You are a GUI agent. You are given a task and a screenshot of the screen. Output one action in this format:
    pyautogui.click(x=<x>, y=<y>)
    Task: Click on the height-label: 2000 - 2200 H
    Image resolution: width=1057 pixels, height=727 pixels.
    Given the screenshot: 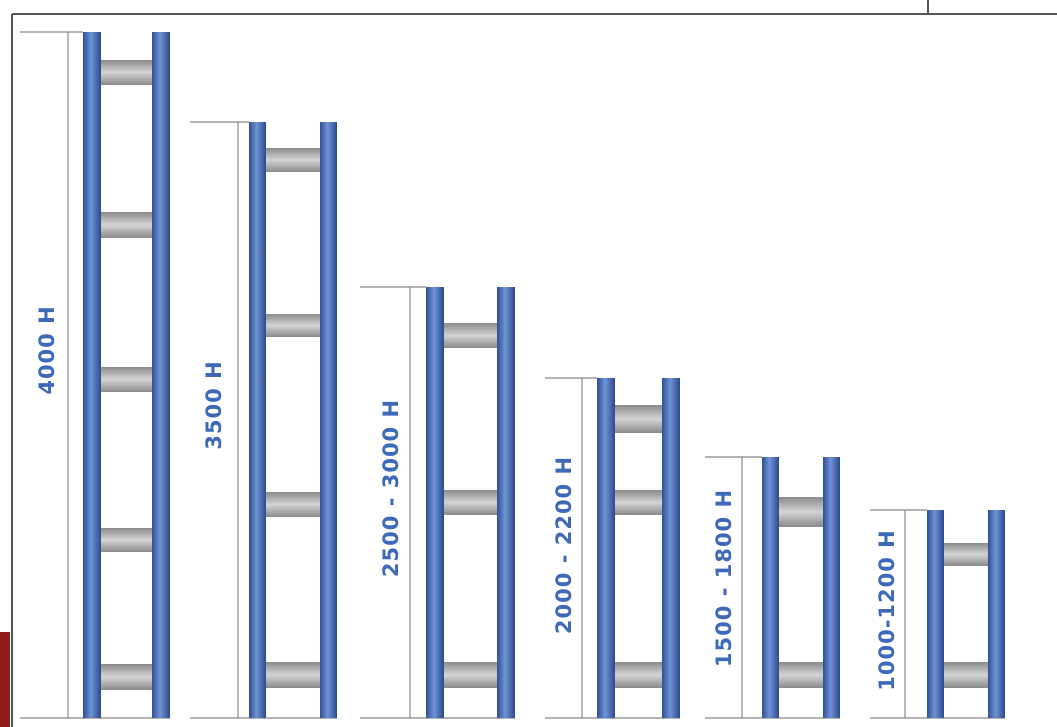 What is the action you would take?
    pyautogui.click(x=564, y=545)
    